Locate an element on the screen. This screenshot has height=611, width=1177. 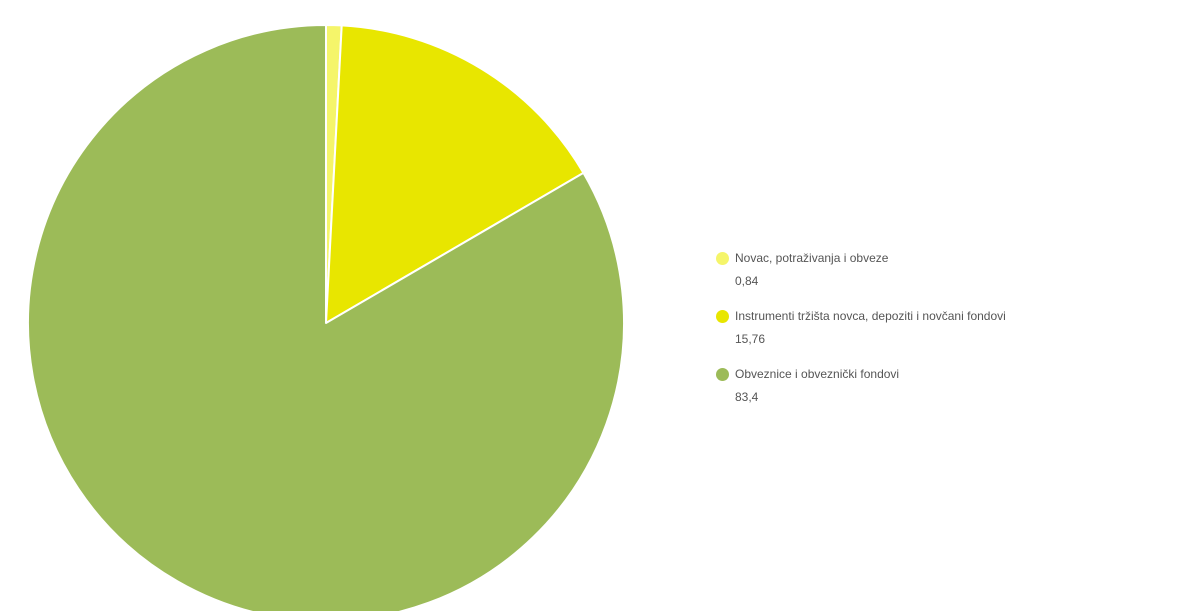
legend-swatch-obveznice is located at coordinates (722, 374).